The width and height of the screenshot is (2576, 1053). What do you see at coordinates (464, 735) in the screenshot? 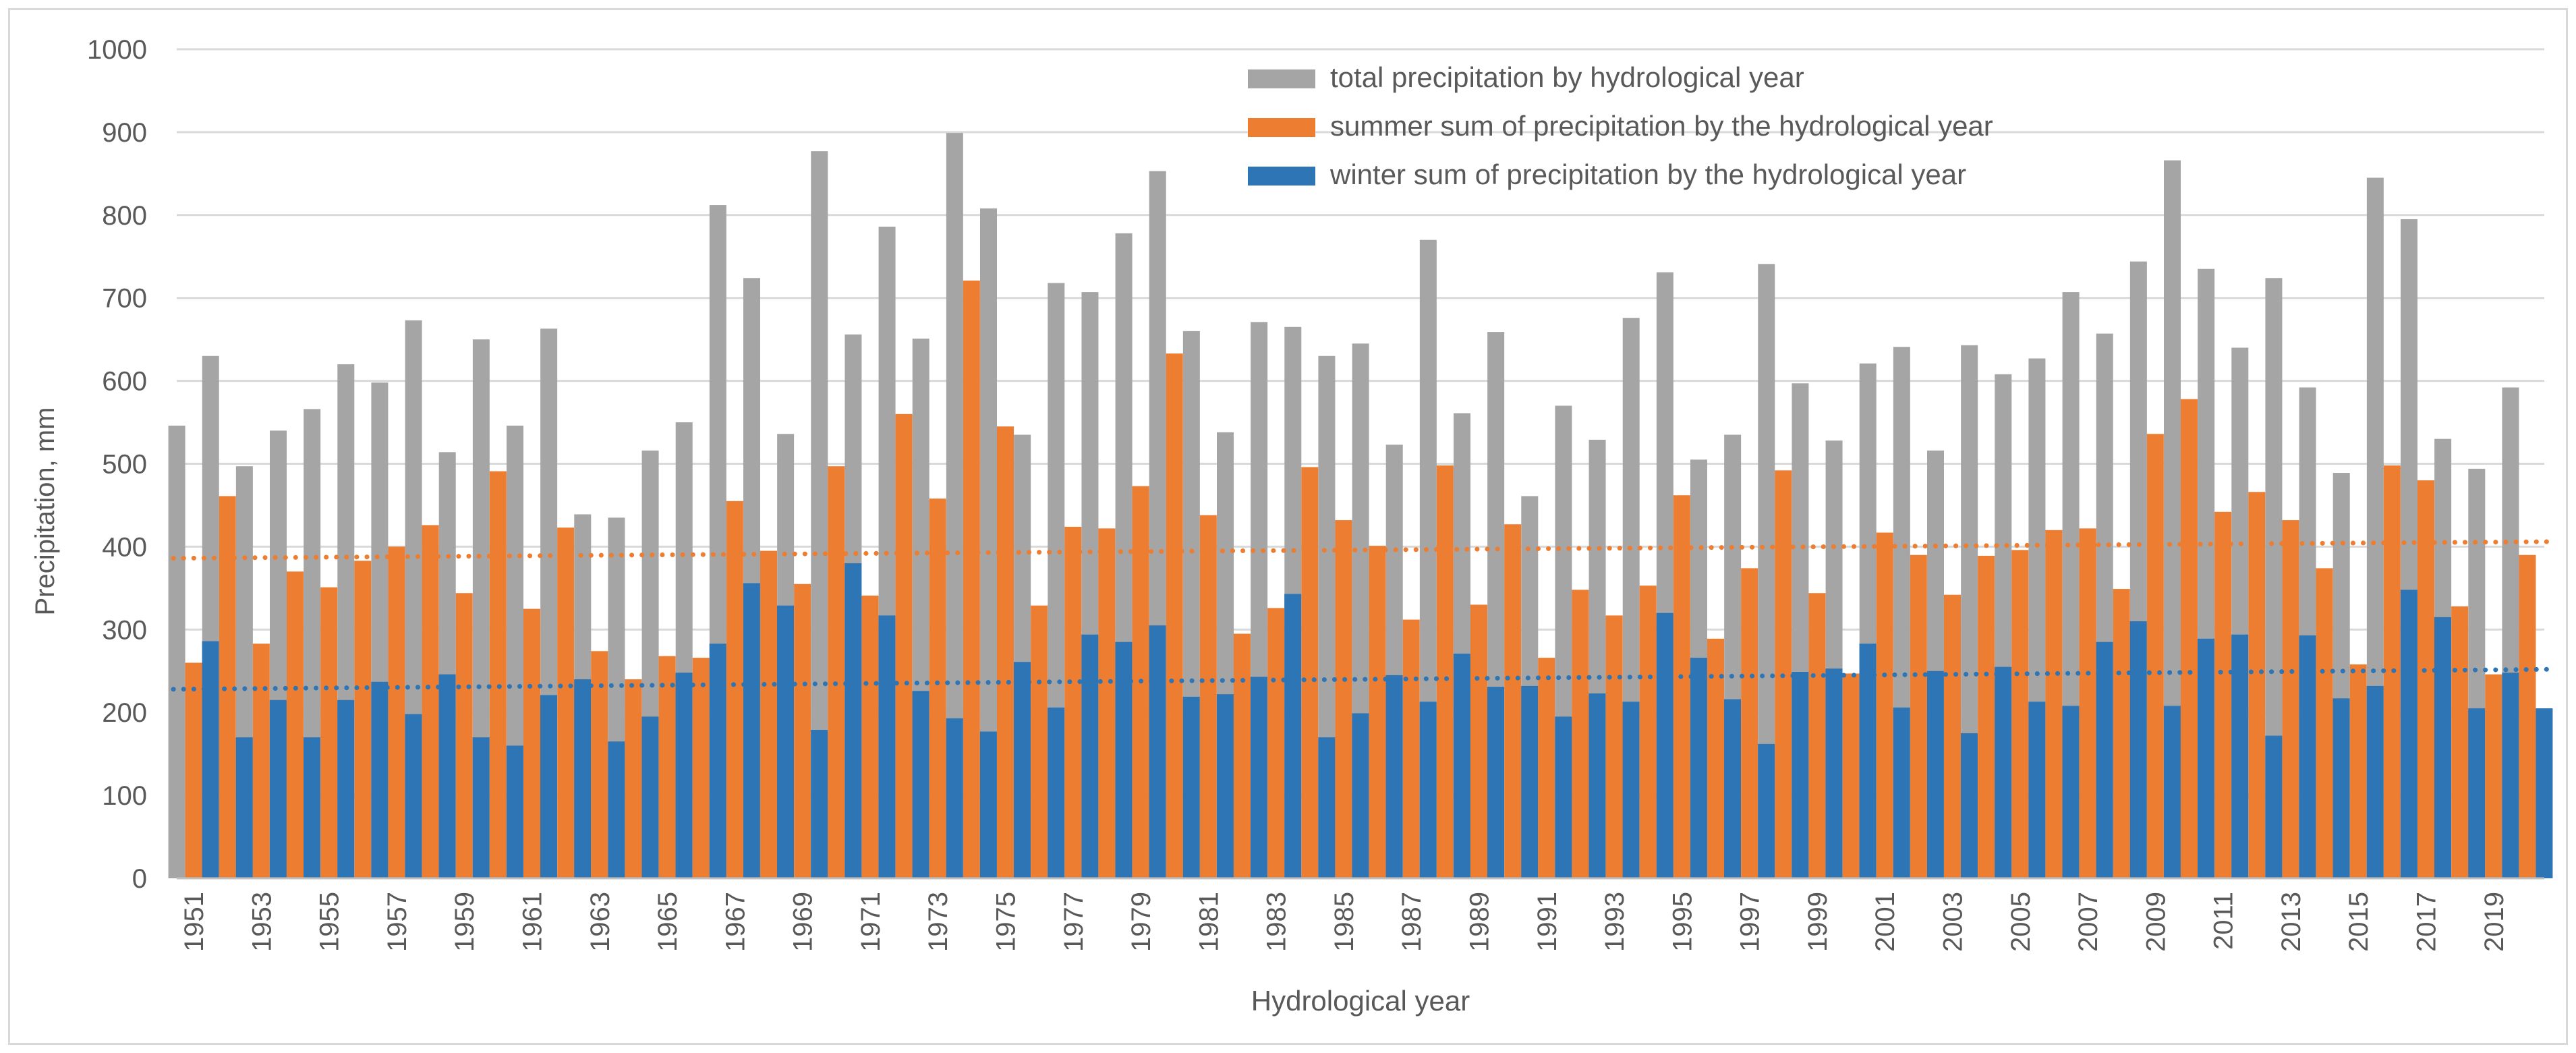
I see `bar-summer-1959` at bounding box center [464, 735].